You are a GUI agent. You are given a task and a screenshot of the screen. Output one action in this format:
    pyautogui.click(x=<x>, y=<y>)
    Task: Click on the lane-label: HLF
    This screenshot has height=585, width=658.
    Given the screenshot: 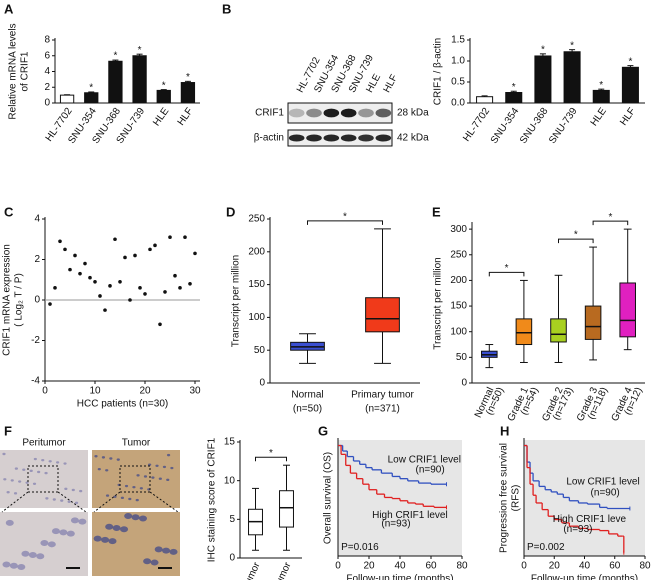 What is the action you would take?
    pyautogui.click(x=391, y=84)
    